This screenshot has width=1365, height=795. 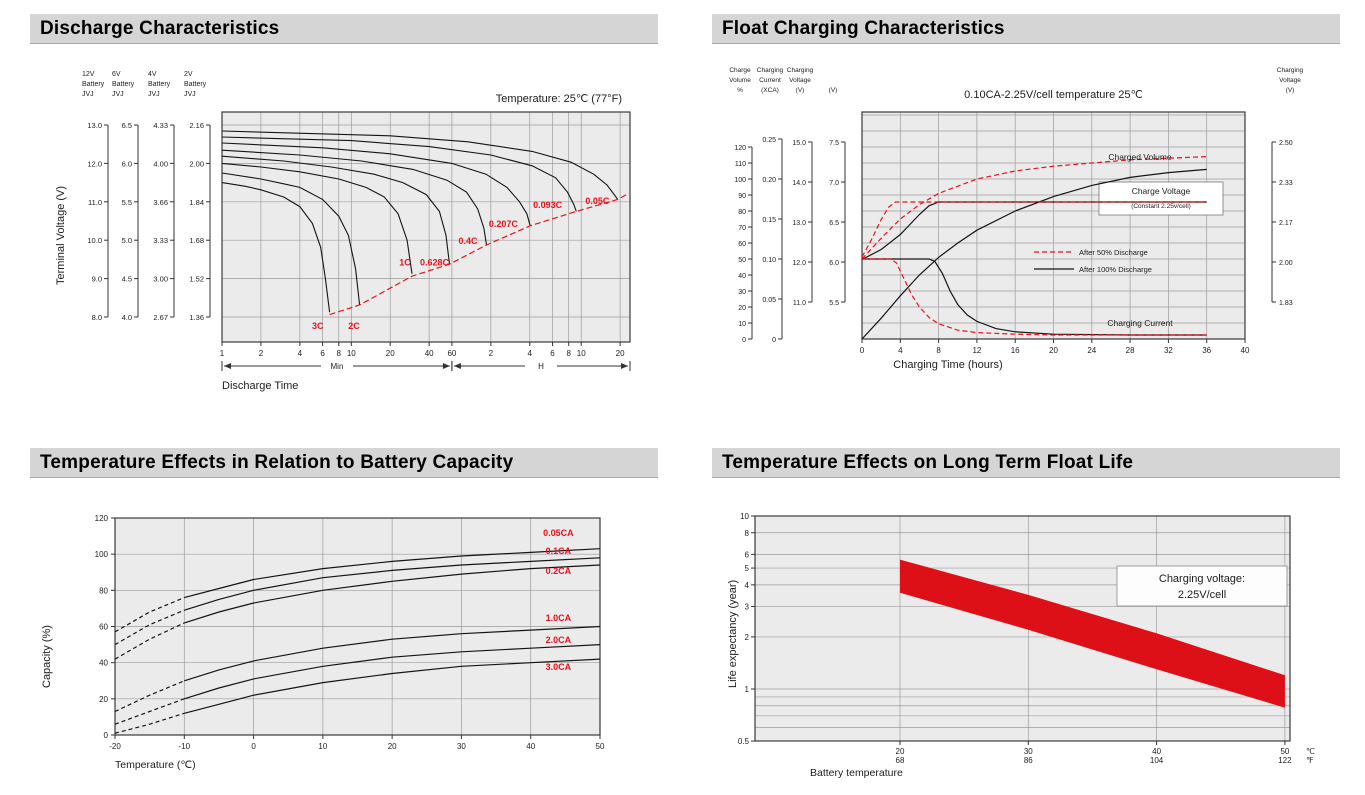 What do you see at coordinates (769, 180) in the screenshot?
I see `svg-text: 0.20` at bounding box center [769, 180].